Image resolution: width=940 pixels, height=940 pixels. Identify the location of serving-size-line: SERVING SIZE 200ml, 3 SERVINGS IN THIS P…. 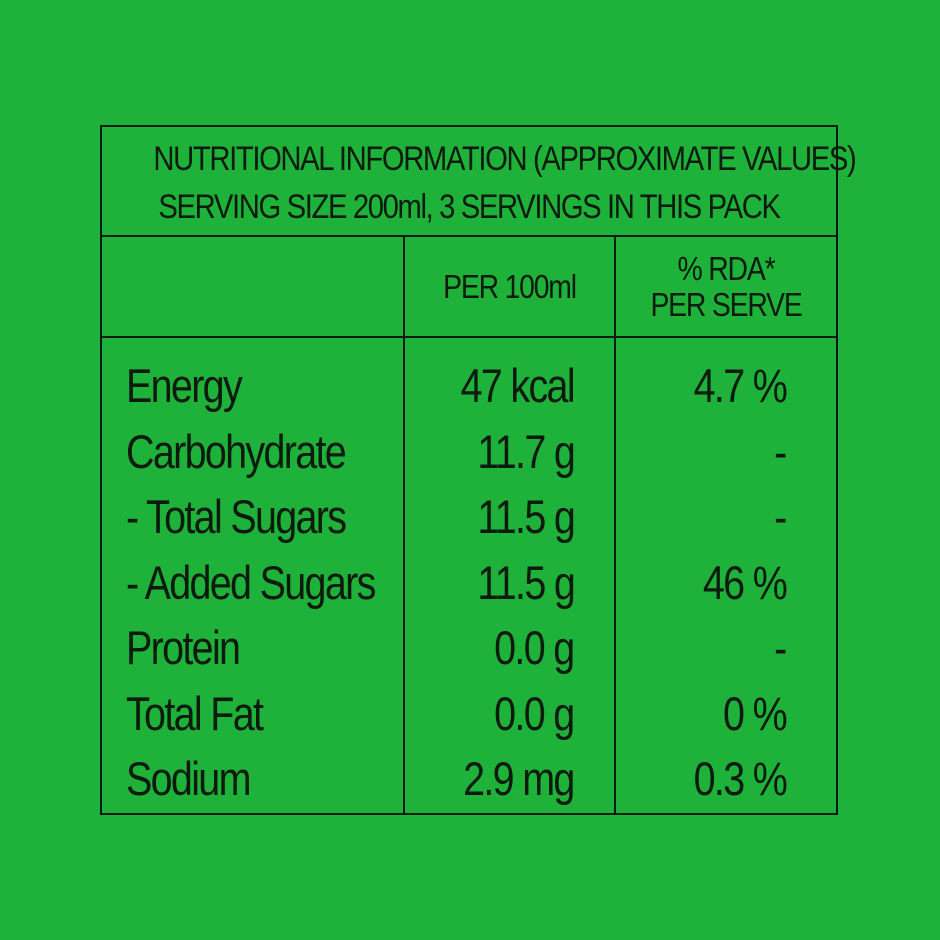
(469, 207).